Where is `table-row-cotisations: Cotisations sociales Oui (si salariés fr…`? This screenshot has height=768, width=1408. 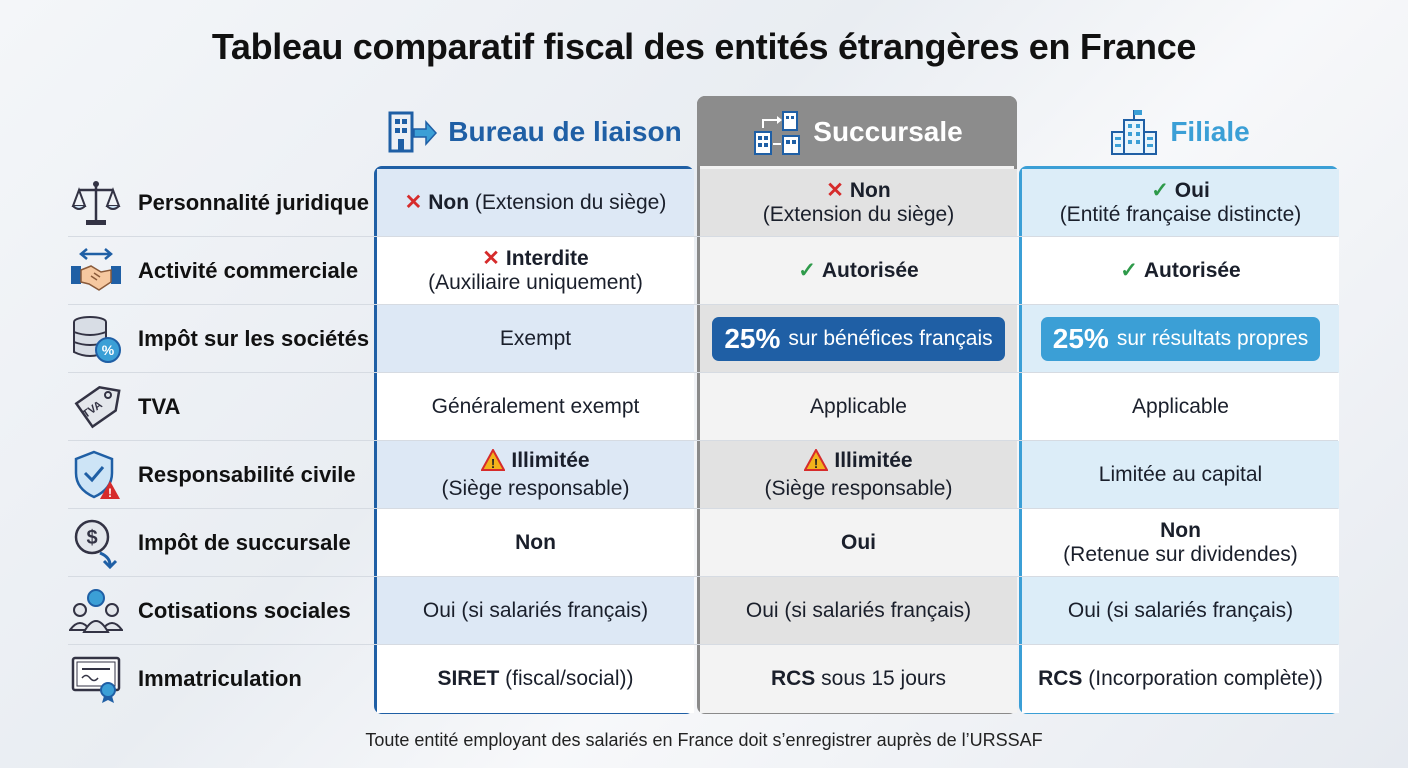
table-row-cotisations: Cotisations sociales Oui (si salariés fr… is located at coordinates (703, 611).